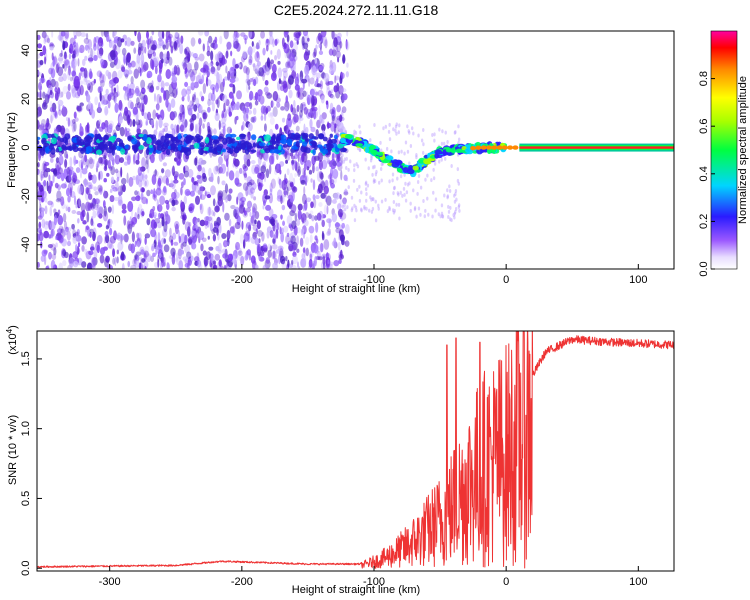 The height and width of the screenshot is (600, 750). What do you see at coordinates (374, 582) in the screenshot?
I see `snr-x-tick-label: -100` at bounding box center [374, 582].